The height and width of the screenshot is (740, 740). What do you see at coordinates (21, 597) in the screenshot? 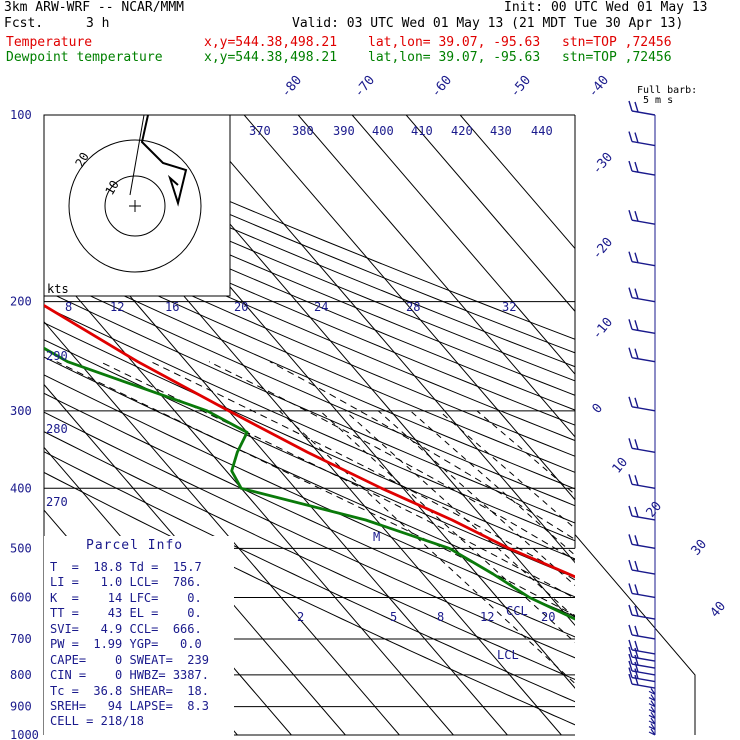
I see `pressure-tick-label: 600` at bounding box center [21, 597].